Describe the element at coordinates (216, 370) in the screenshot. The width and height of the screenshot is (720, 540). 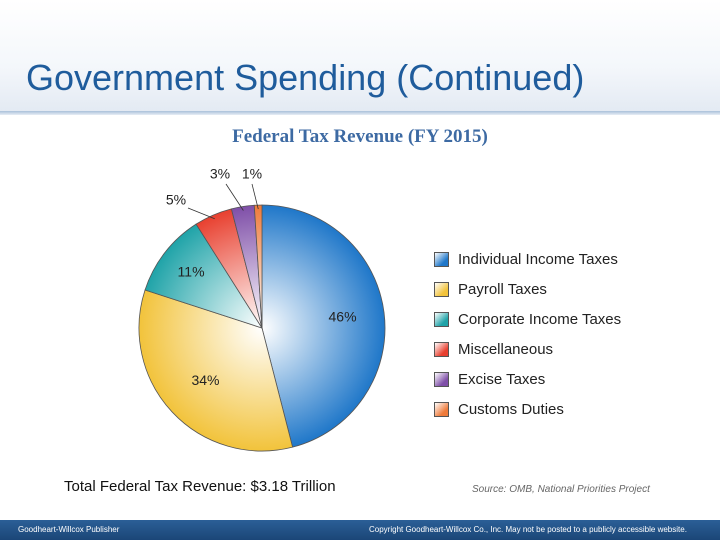
I see `pie-slice-payroll-taxes` at that location.